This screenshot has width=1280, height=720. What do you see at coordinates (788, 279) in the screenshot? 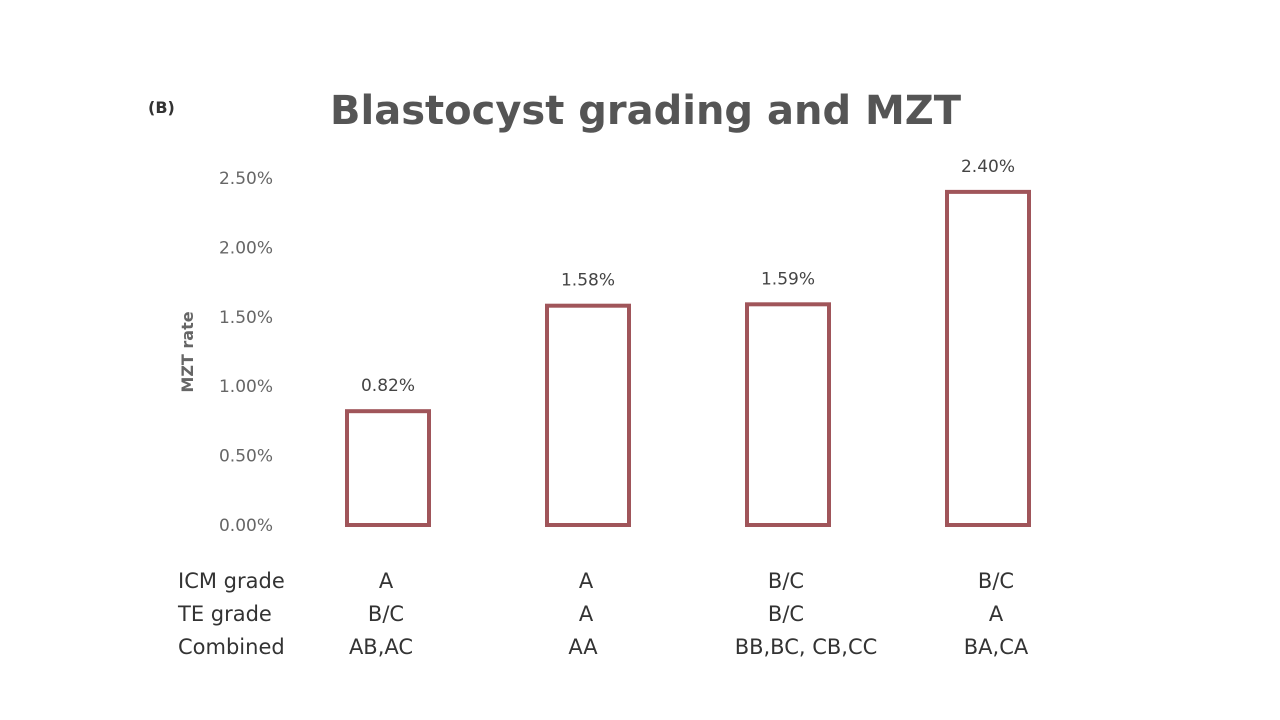
I see `data-label: 1.59%` at bounding box center [788, 279].